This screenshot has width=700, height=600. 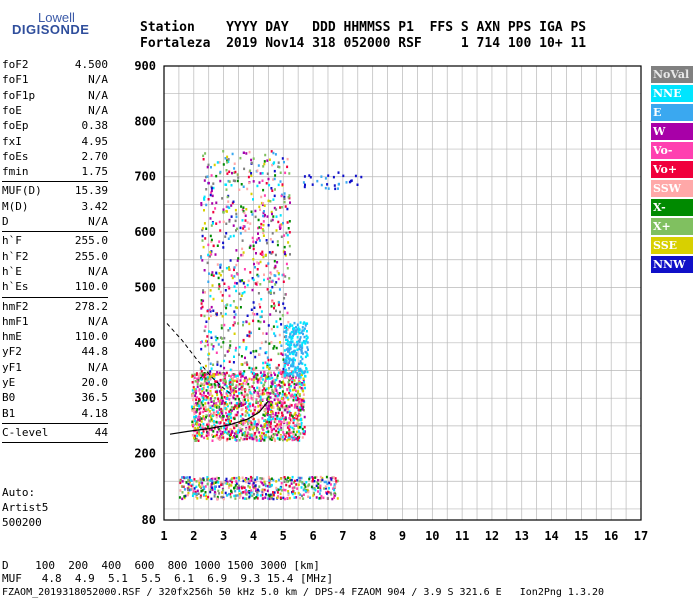 I want to click on x-tick-label: 3, so click(x=223, y=536).